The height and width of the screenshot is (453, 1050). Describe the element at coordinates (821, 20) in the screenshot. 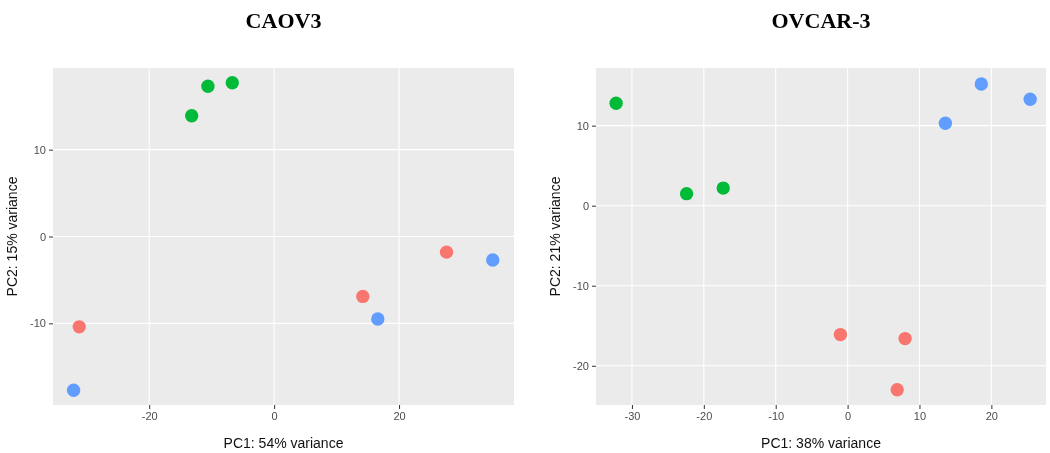

I see `chart-title: OVCAR-3` at that location.